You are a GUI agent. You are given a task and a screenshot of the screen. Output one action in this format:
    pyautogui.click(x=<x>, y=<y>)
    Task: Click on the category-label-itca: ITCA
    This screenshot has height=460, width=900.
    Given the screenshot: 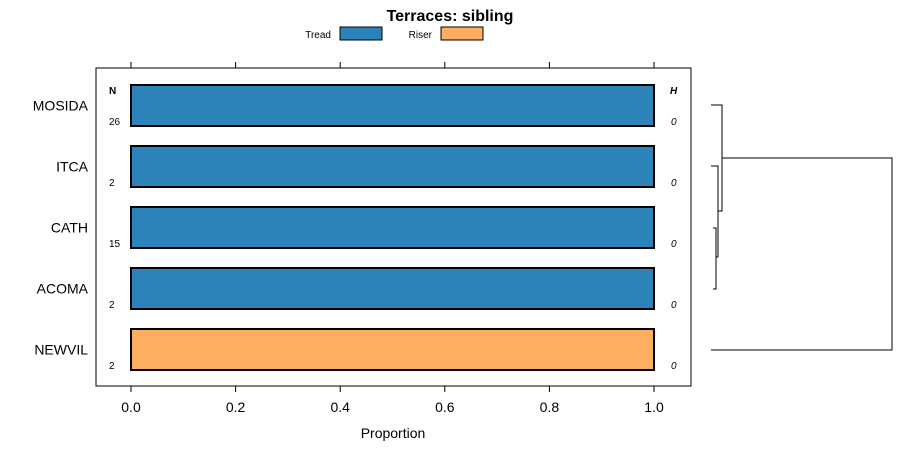 What is the action you would take?
    pyautogui.click(x=72, y=167)
    